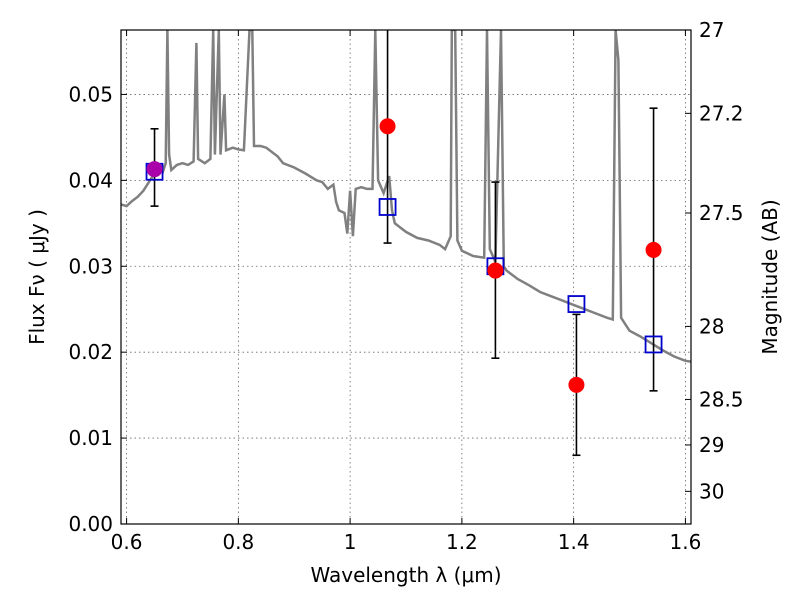 This screenshot has height=600, width=800. Describe the element at coordinates (711, 326) in the screenshot. I see `right-tick-label: 28` at that location.